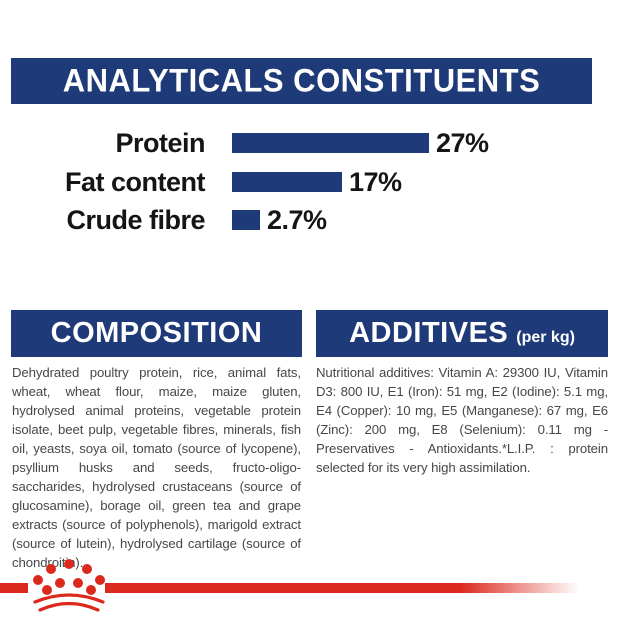  Describe the element at coordinates (462, 143) in the screenshot. I see `bar-value: 27%` at that location.